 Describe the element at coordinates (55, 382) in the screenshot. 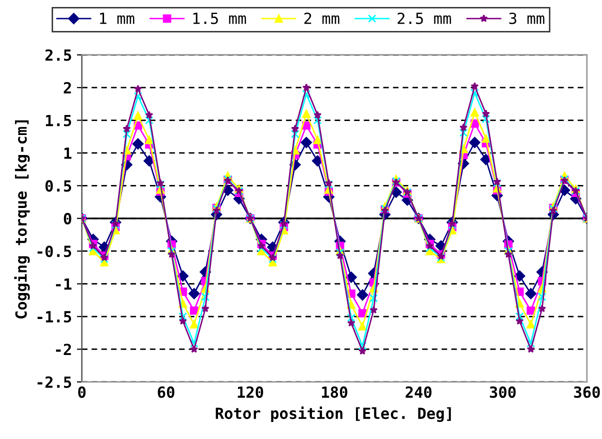

I see `y-tick-label: -2.5` at that location.